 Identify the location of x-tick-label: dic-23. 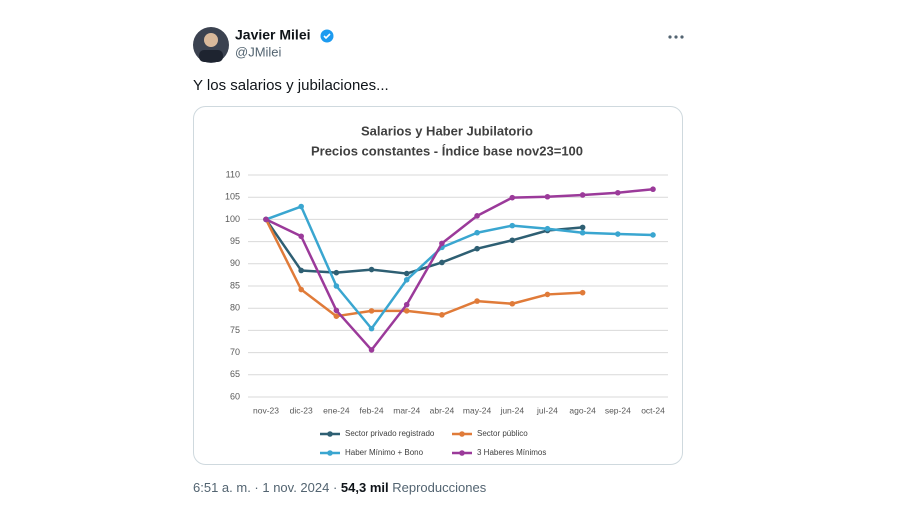
(301, 410).